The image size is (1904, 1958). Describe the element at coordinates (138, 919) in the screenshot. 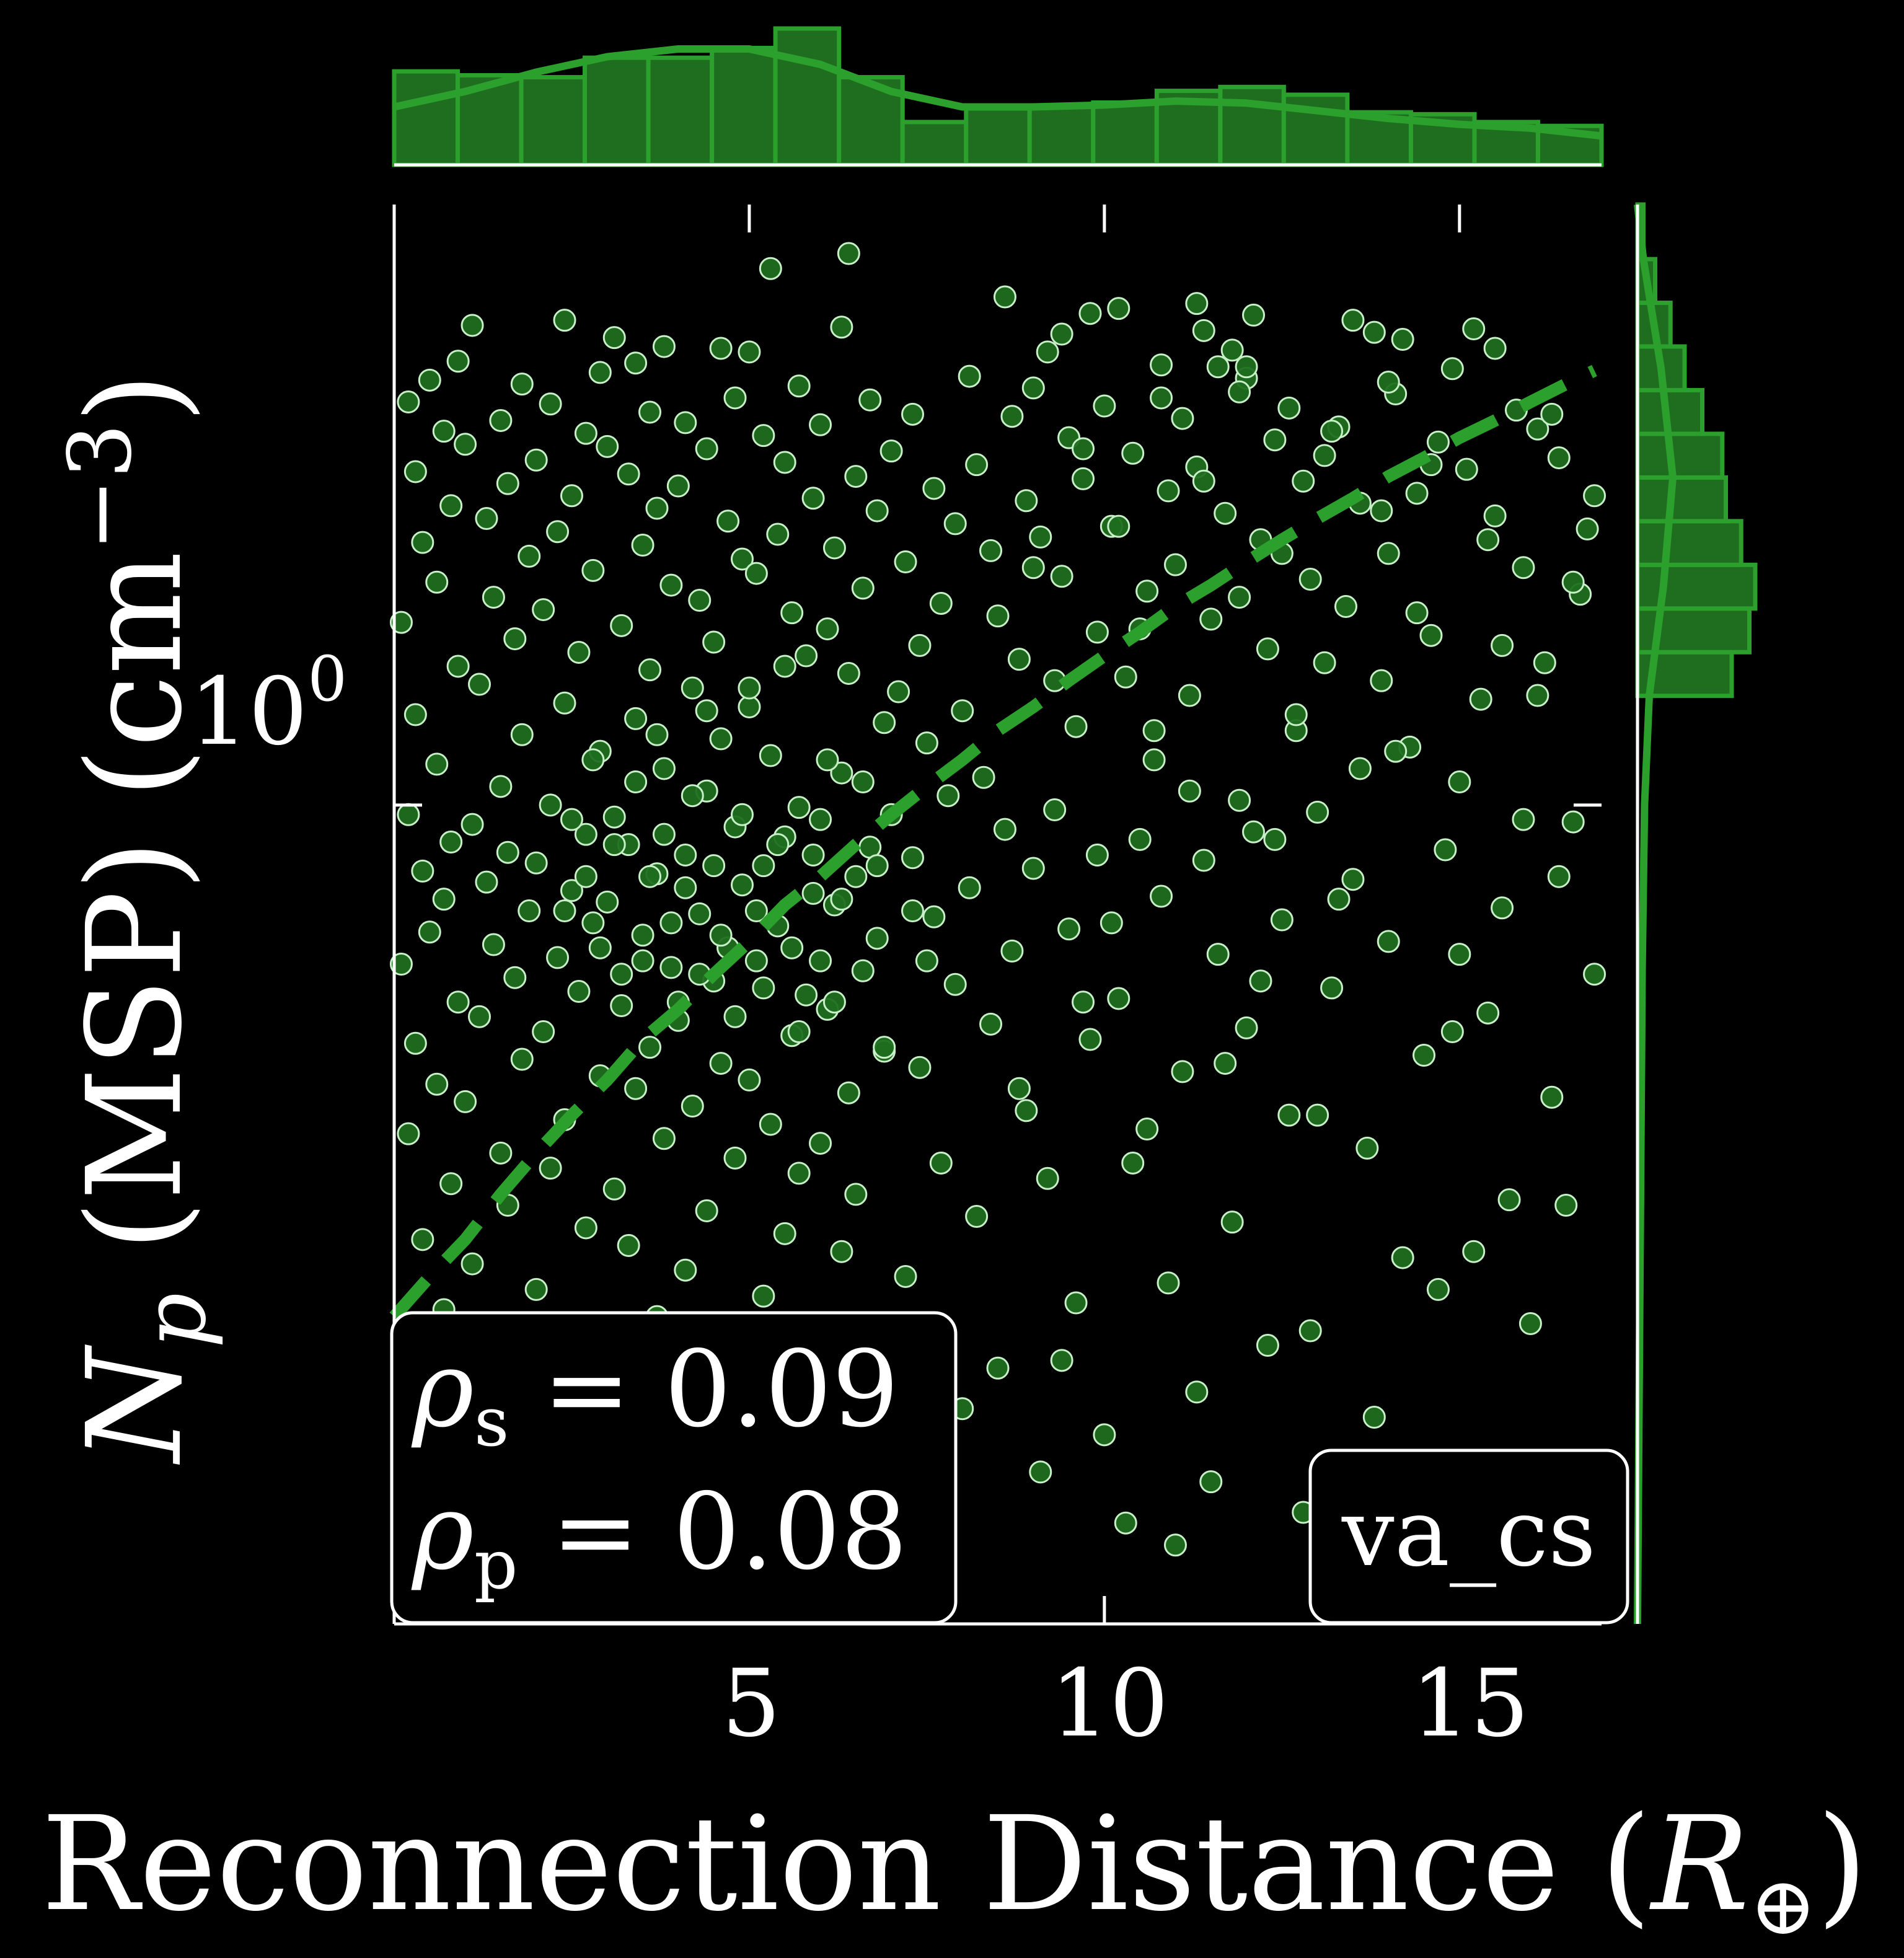

I see `y-axis-label: Np (MSP) (cm−3)` at that location.